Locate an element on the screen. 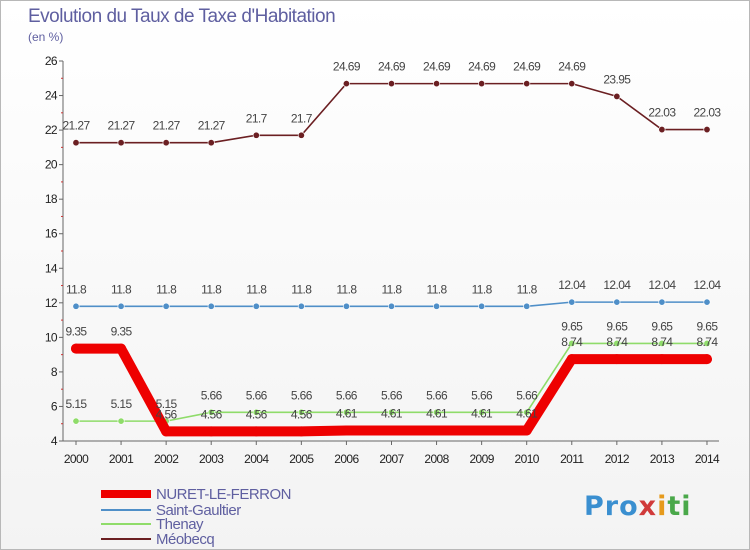 This screenshot has height=550, width=750. logo-part-x: x is located at coordinates (648, 506).